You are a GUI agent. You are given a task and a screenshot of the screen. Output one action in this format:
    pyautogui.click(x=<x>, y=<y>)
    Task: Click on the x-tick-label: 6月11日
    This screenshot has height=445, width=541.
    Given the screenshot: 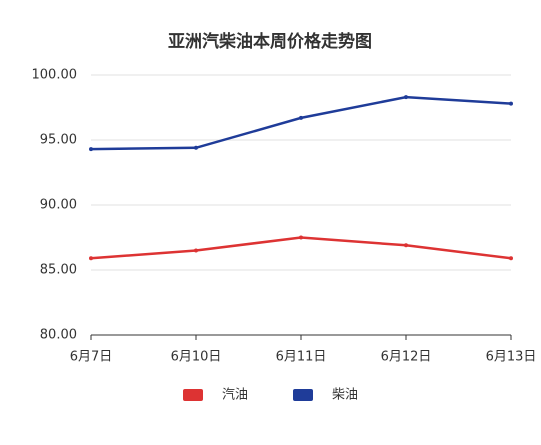 What is the action you would take?
    pyautogui.click(x=301, y=357)
    